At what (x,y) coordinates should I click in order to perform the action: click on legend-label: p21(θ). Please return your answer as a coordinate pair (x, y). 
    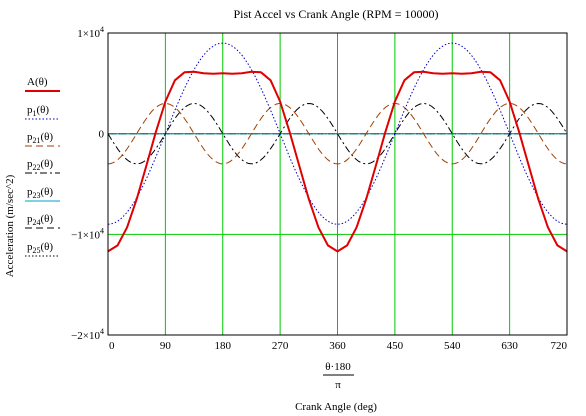
    Looking at the image, I should click on (40, 138).